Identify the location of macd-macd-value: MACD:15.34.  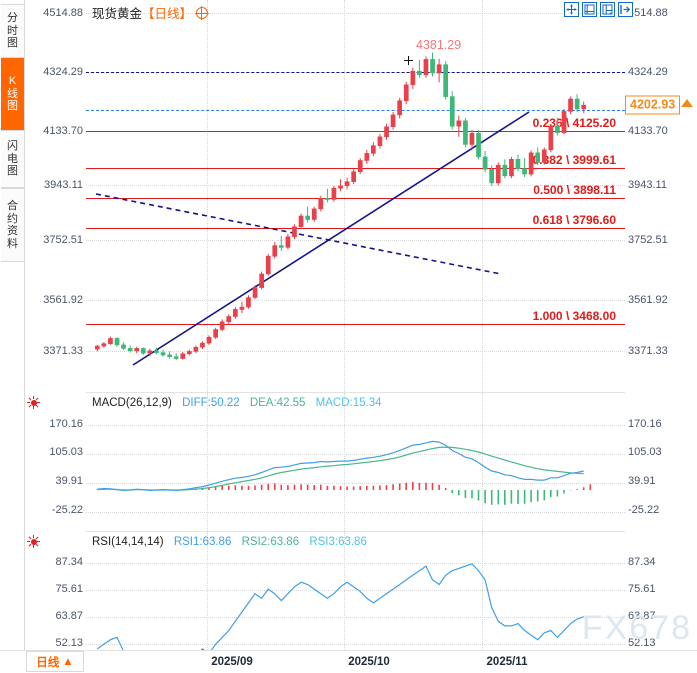
(348, 403).